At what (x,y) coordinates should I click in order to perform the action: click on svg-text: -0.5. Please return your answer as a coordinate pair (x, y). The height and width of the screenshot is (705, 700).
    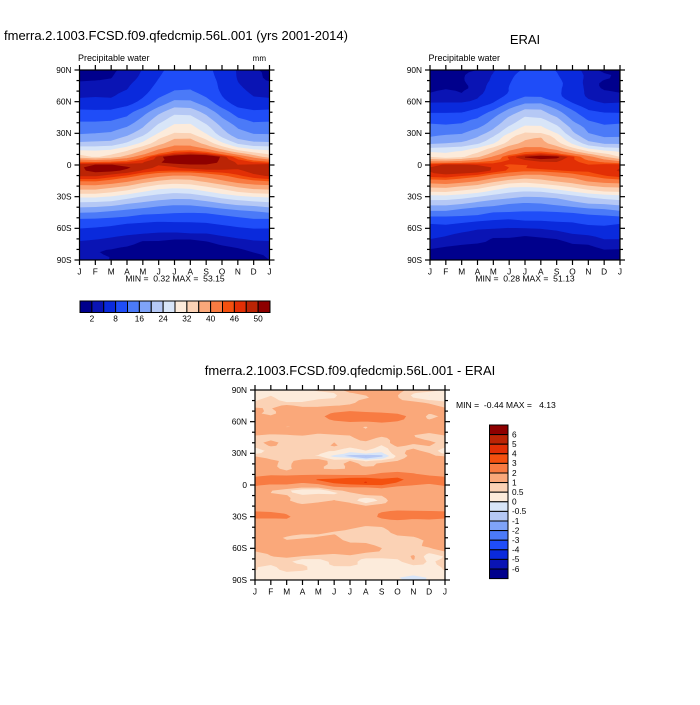
    Looking at the image, I should click on (519, 511).